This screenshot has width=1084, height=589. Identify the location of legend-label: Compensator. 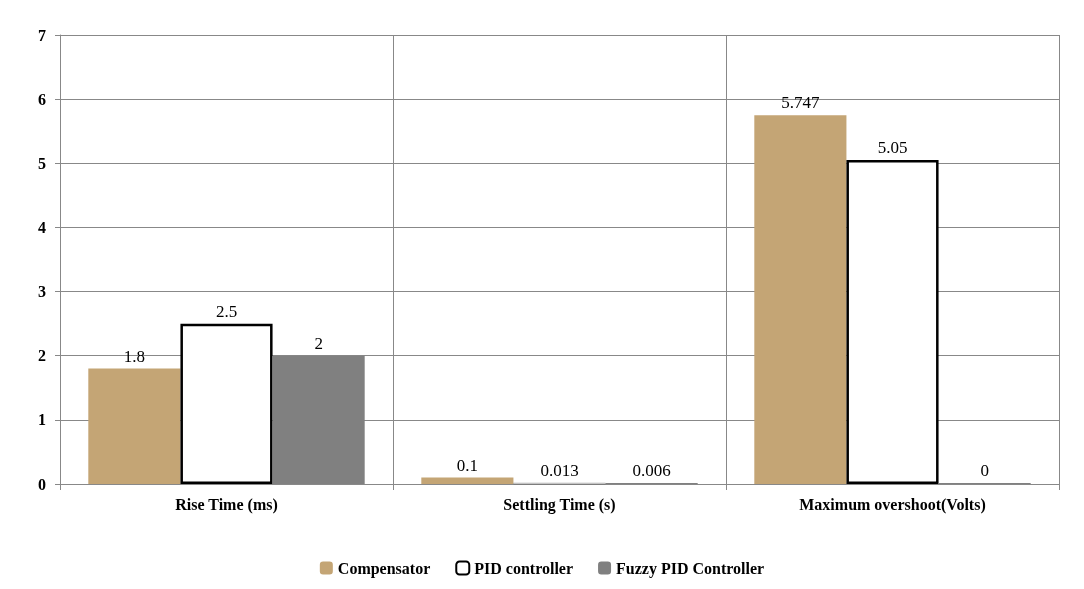
(384, 568).